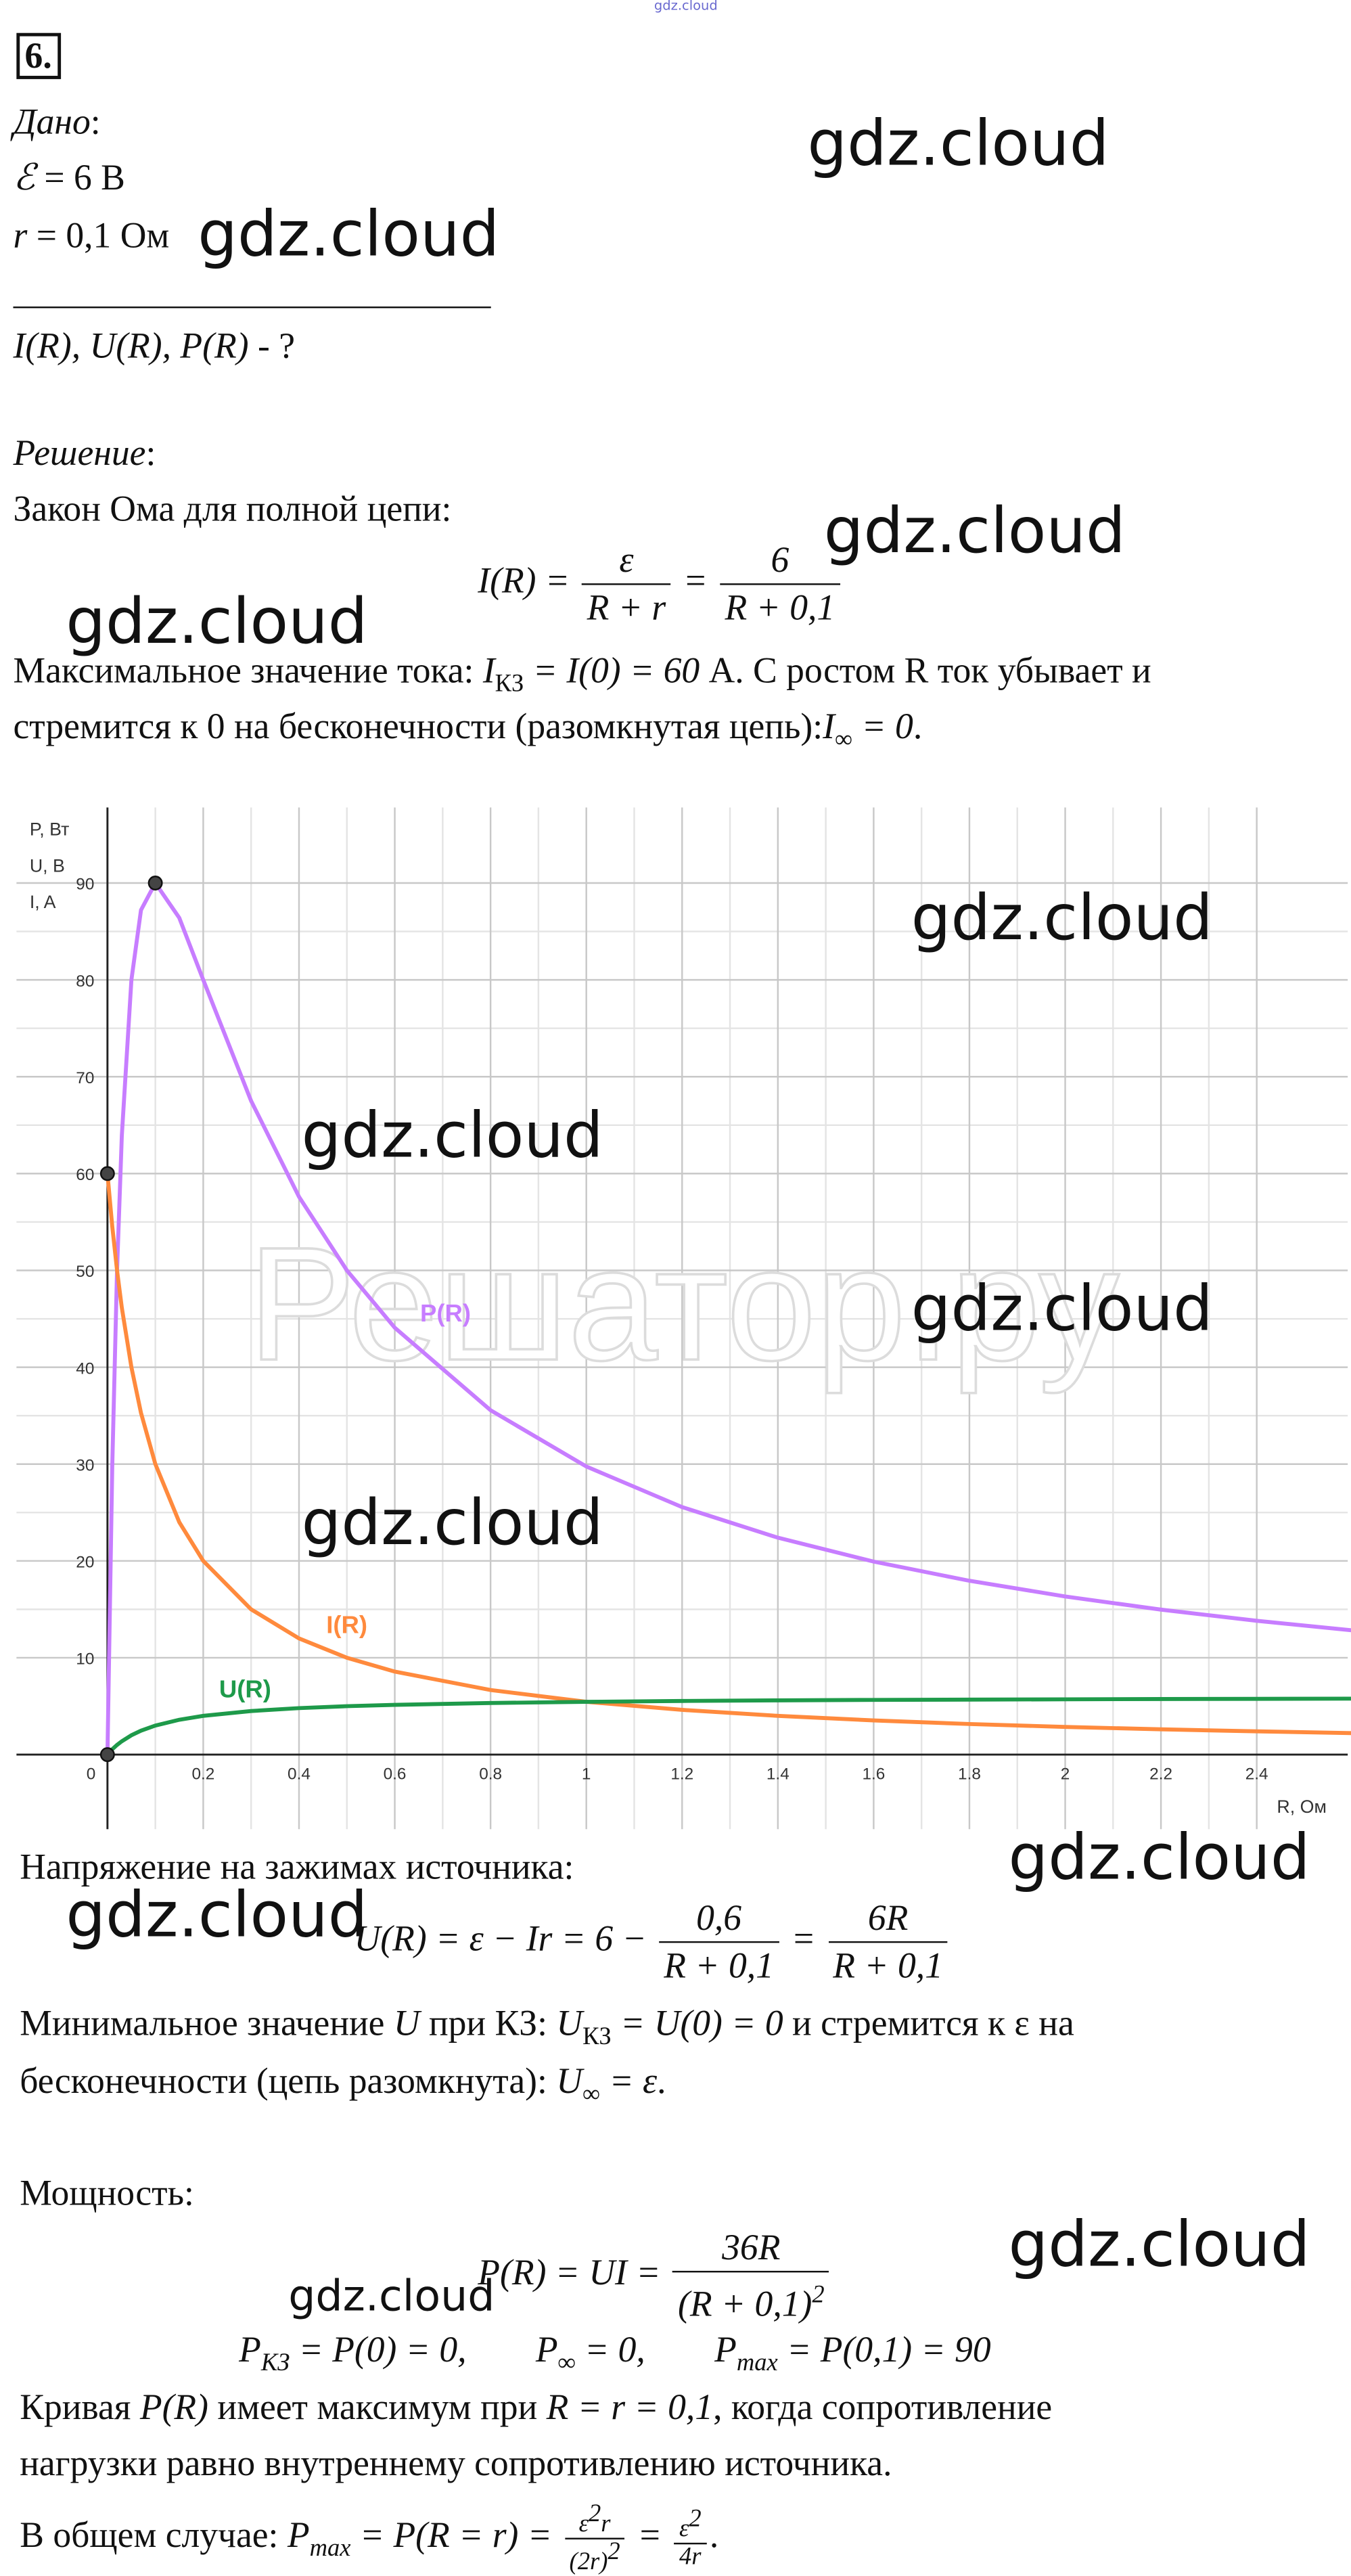 Image resolution: width=1351 pixels, height=2576 pixels. What do you see at coordinates (610, 2349) in the screenshot?
I see `text: = 0,` at bounding box center [610, 2349].